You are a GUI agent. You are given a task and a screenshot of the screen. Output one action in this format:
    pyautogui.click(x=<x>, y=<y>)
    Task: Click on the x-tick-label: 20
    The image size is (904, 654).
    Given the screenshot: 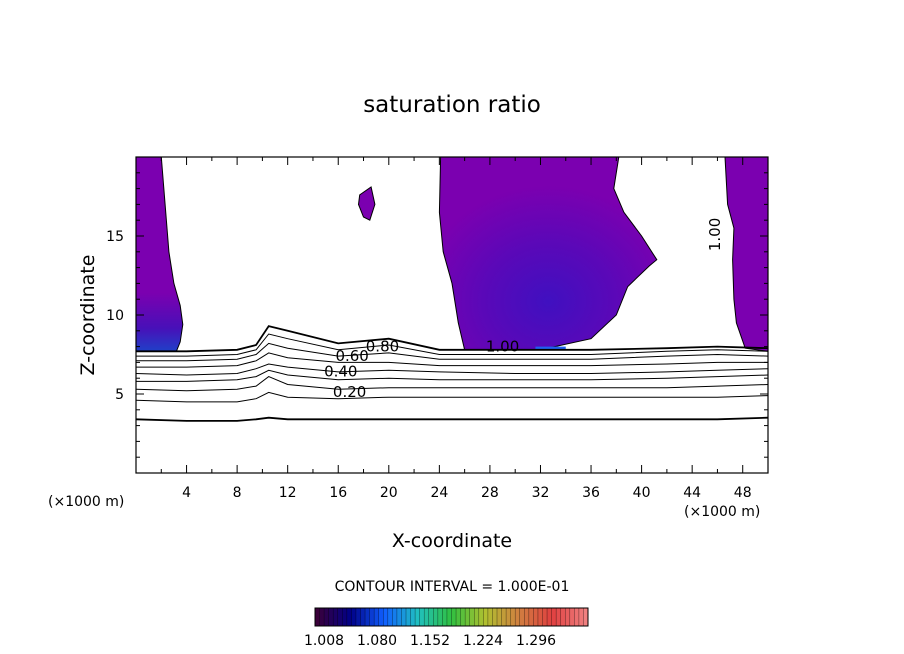 What is the action you would take?
    pyautogui.click(x=389, y=493)
    